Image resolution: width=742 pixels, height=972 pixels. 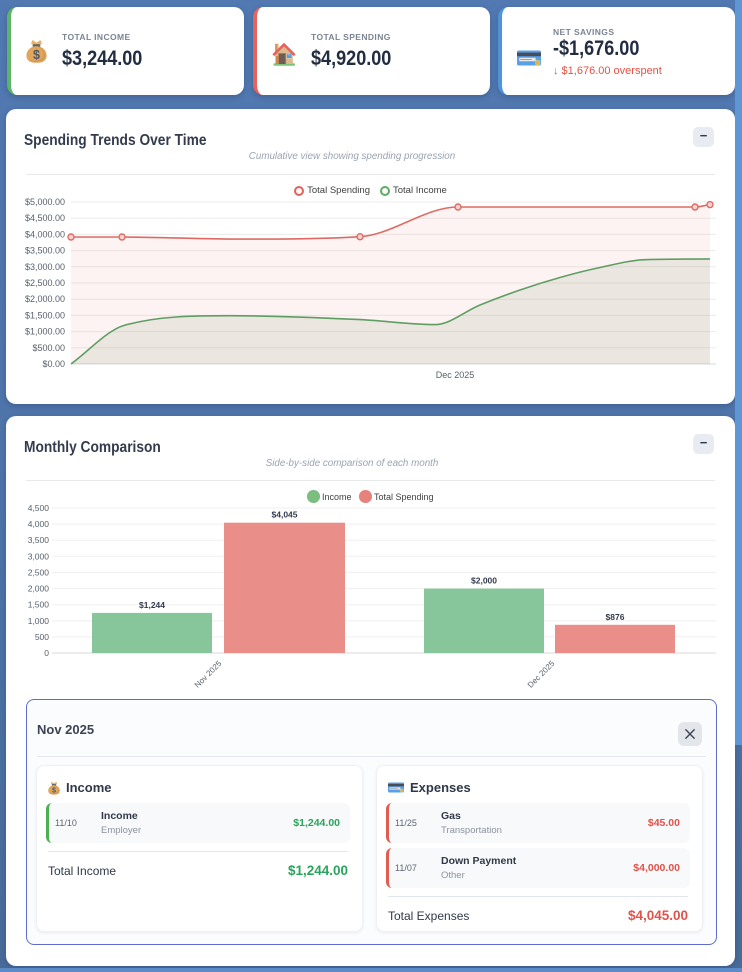 What do you see at coordinates (484, 581) in the screenshot?
I see `svg-text: $2,000` at bounding box center [484, 581].